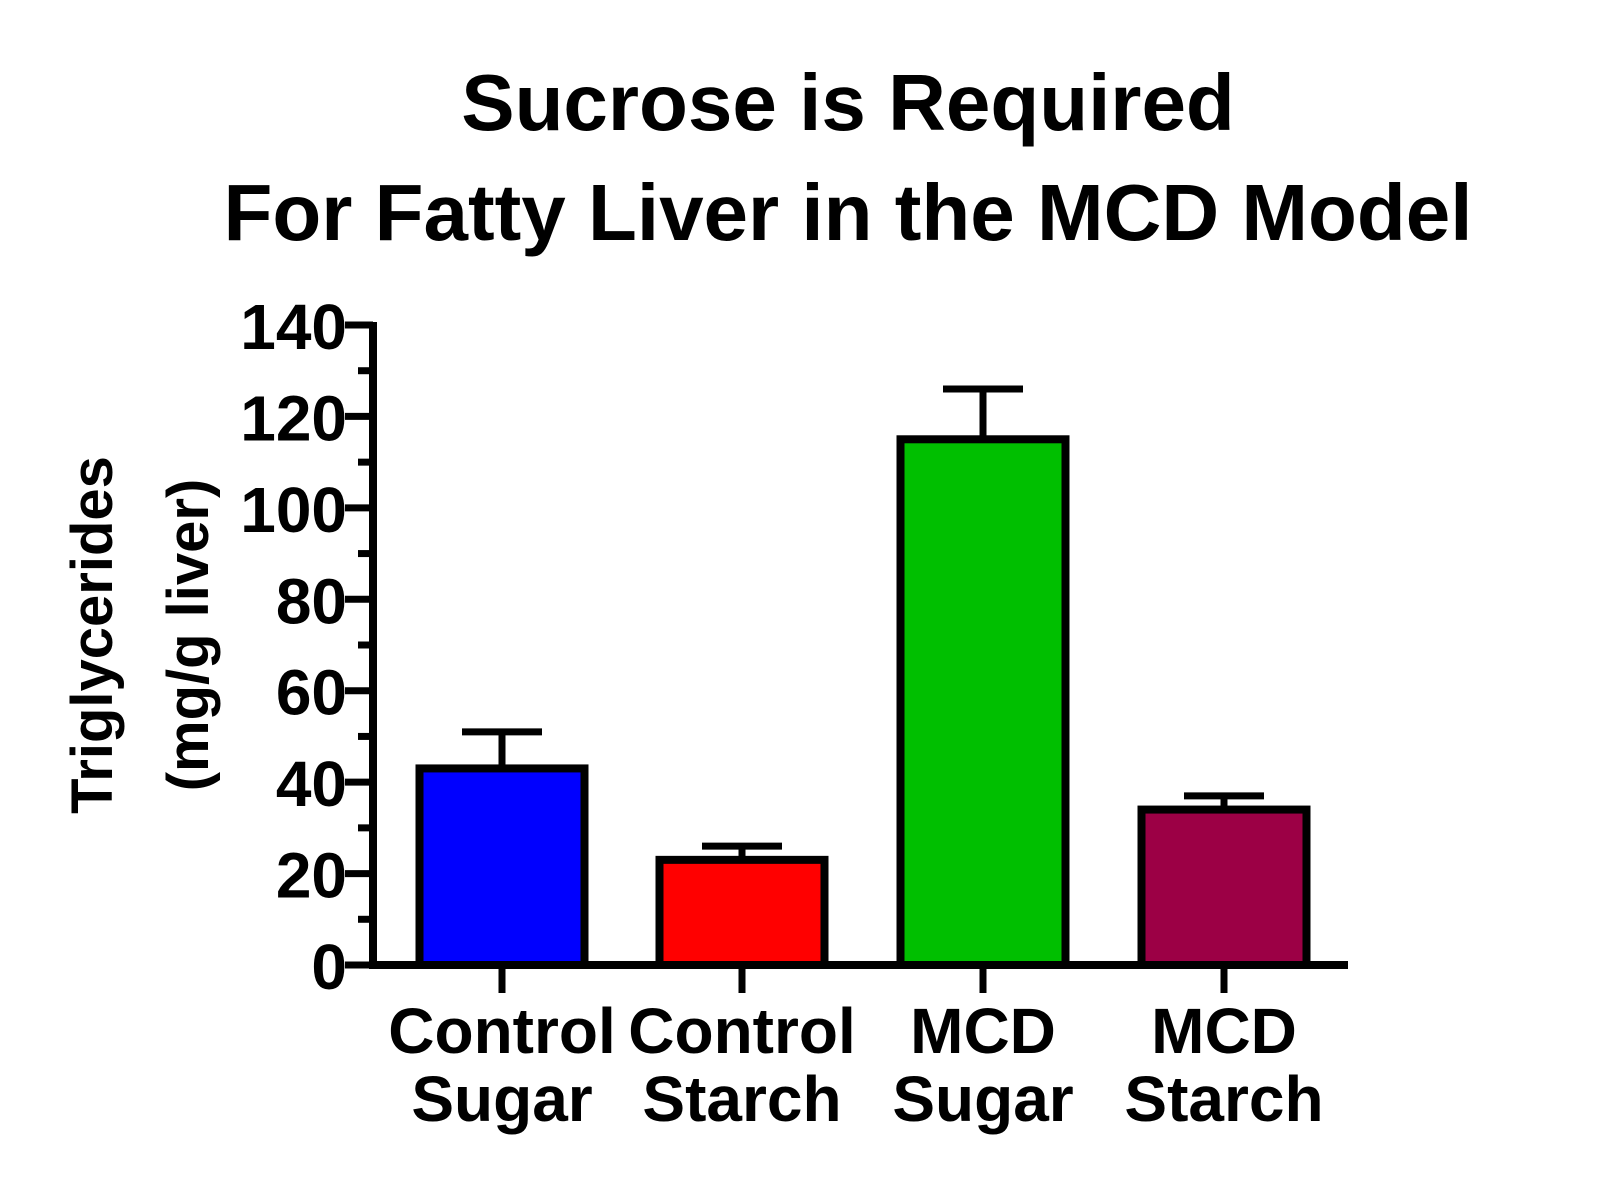 This screenshot has width=1600, height=1197. Describe the element at coordinates (92, 635) in the screenshot. I see `y-axis-label-line-1: Triglycerides` at that location.